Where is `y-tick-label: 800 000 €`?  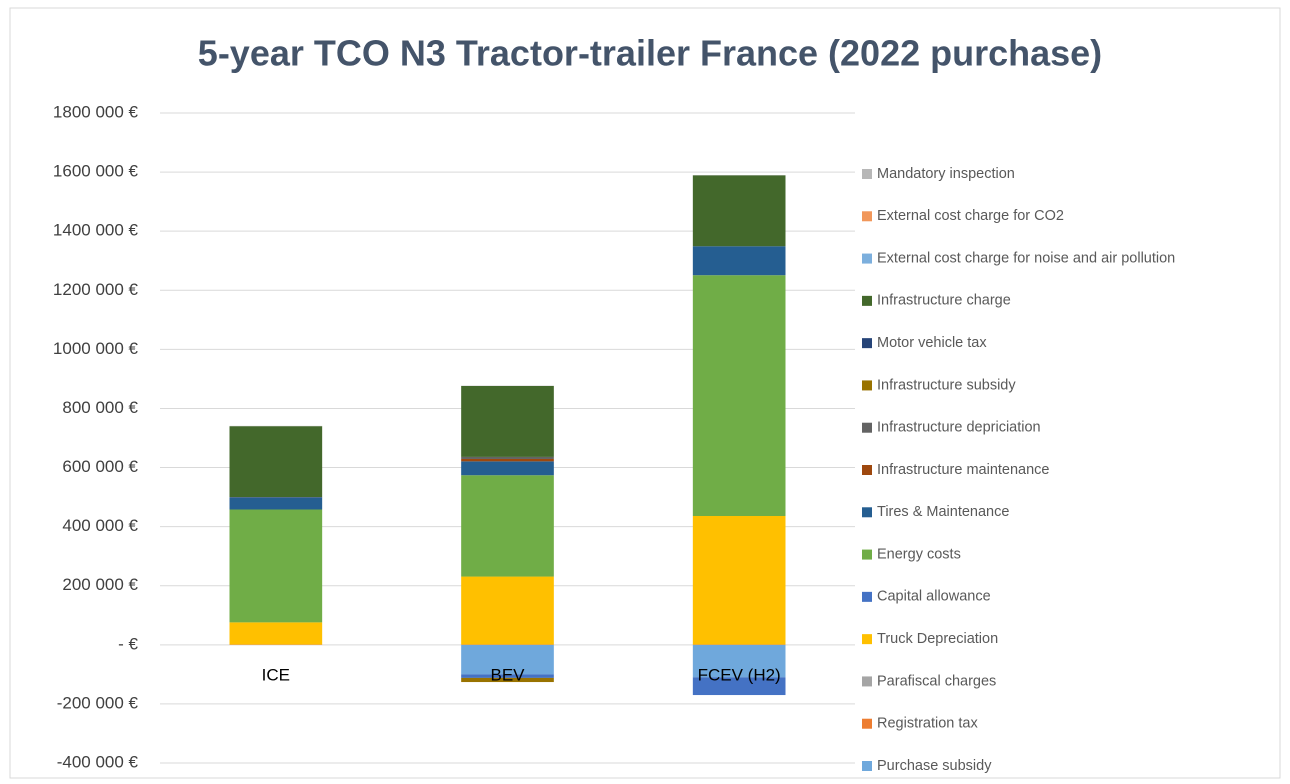 y-tick-label: 800 000 € is located at coordinates (100, 407).